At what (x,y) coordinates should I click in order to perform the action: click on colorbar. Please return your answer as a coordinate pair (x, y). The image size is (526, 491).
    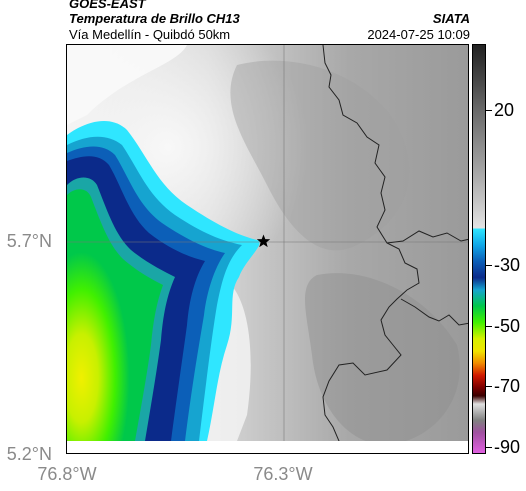
    Looking at the image, I should click on (479, 249).